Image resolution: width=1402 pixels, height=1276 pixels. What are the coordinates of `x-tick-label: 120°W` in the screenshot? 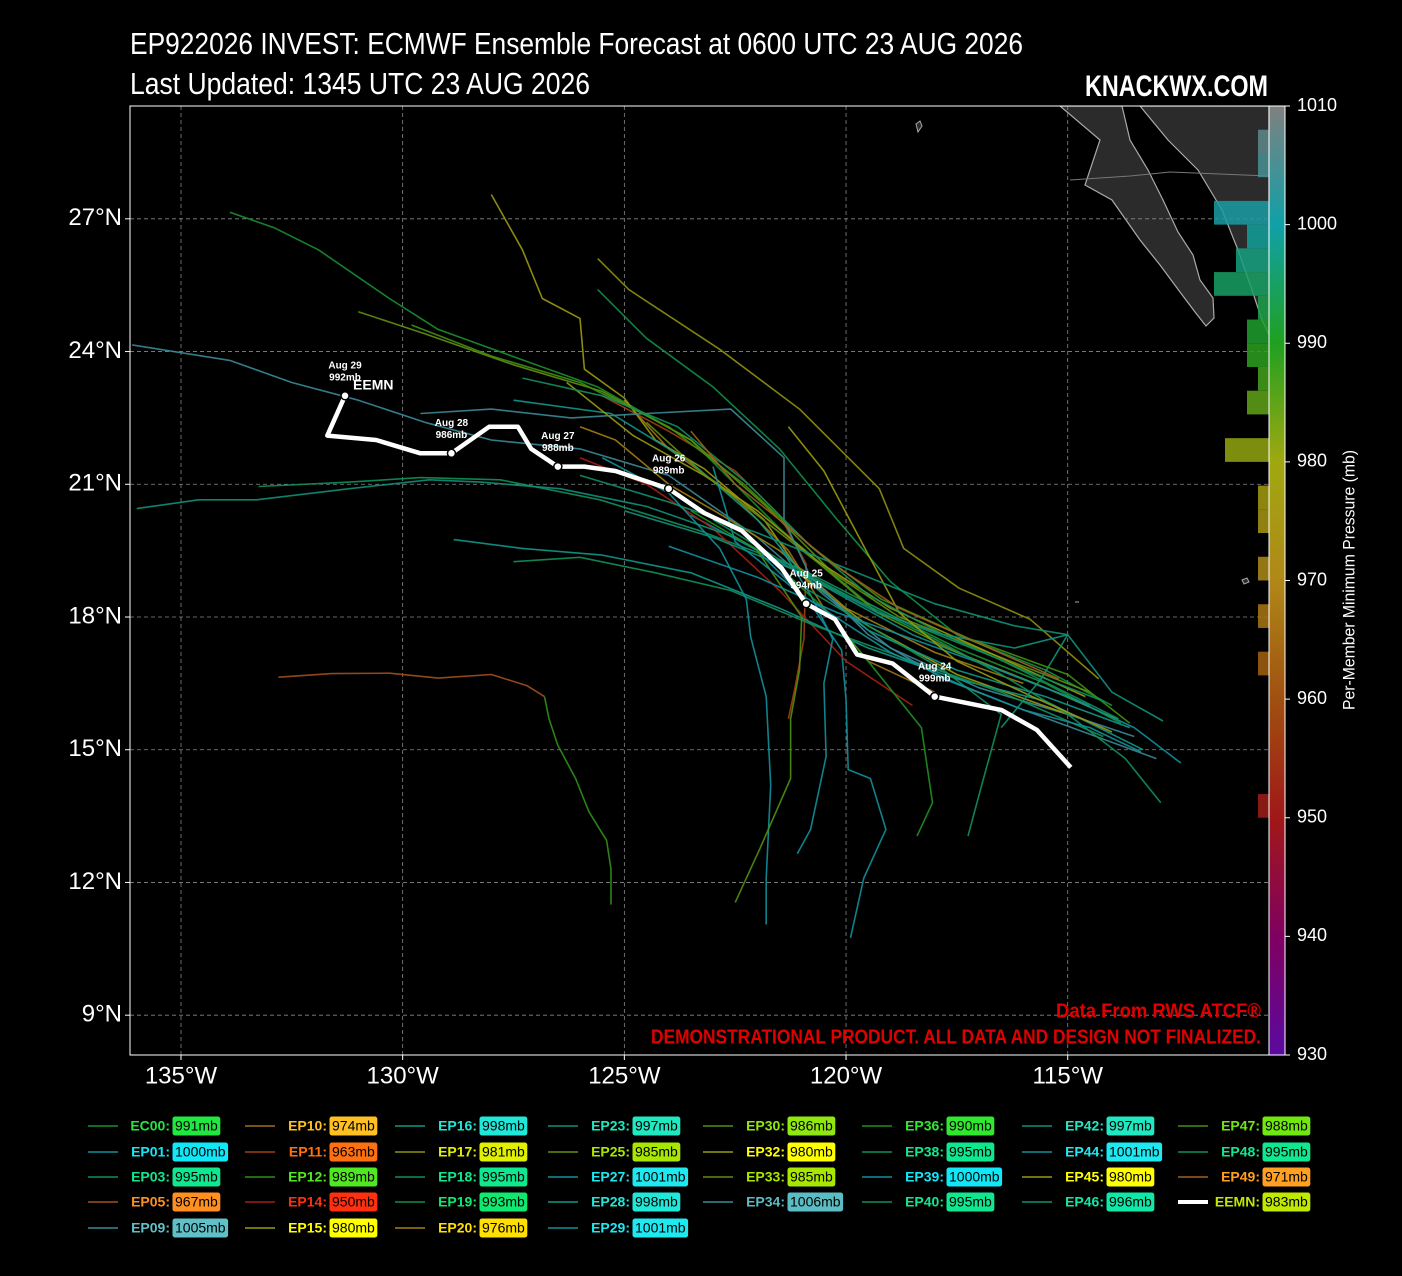 It's located at (846, 1075).